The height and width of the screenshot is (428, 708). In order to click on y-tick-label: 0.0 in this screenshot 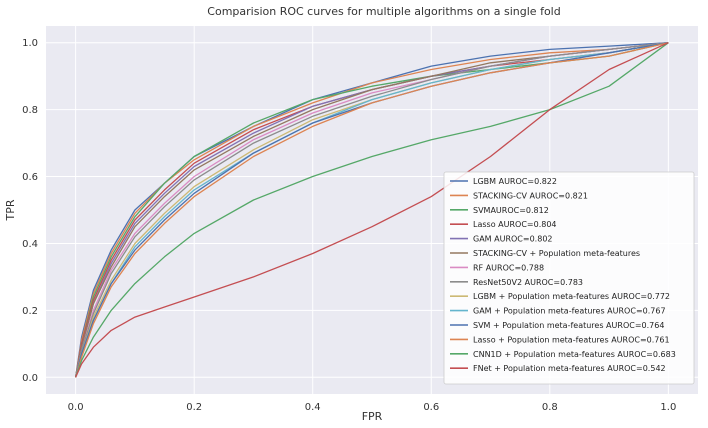, I will do `click(30, 378)`.